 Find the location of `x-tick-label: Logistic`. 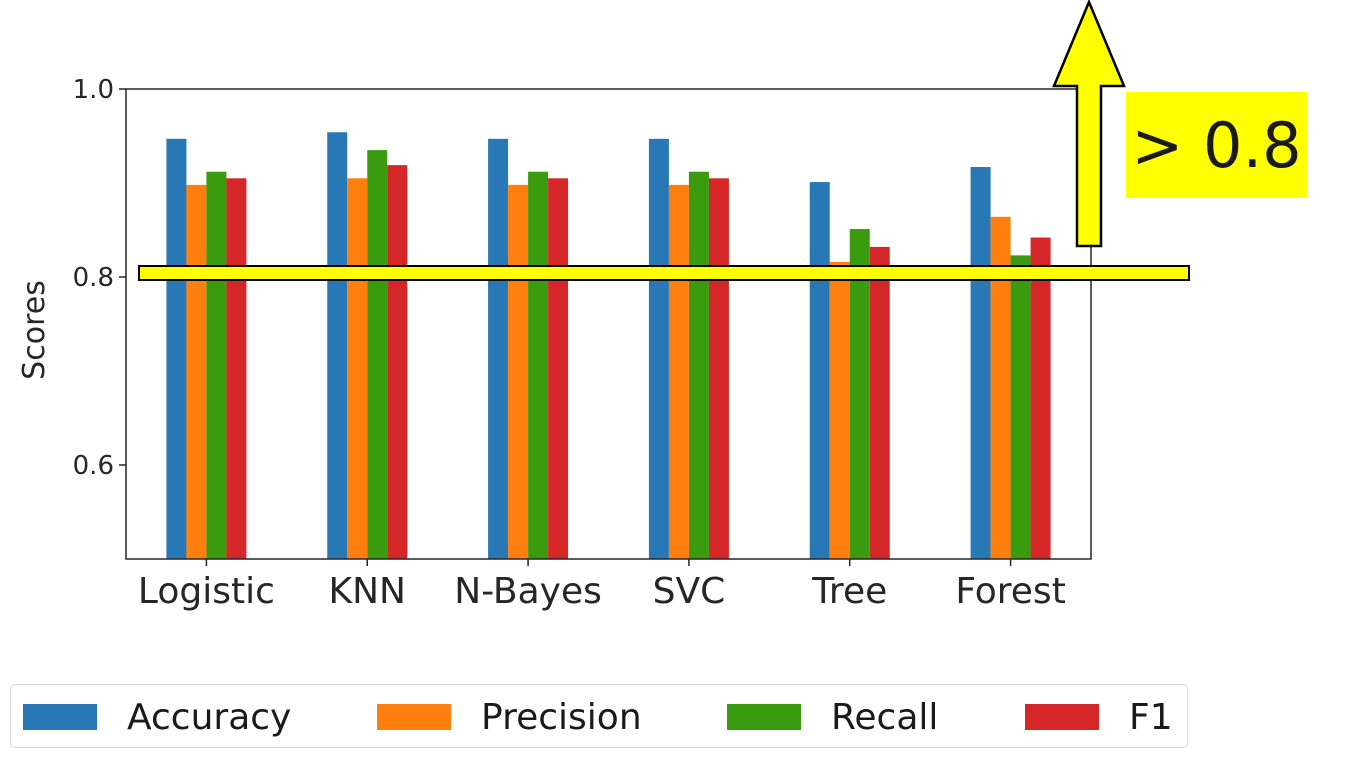

x-tick-label: Logistic is located at coordinates (206, 591).